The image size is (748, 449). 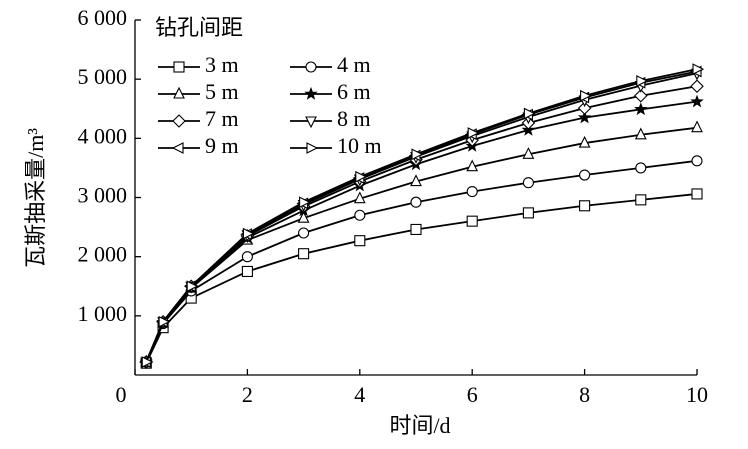 What do you see at coordinates (199, 27) in the screenshot?
I see `legend-title: 钻孔间距` at bounding box center [199, 27].